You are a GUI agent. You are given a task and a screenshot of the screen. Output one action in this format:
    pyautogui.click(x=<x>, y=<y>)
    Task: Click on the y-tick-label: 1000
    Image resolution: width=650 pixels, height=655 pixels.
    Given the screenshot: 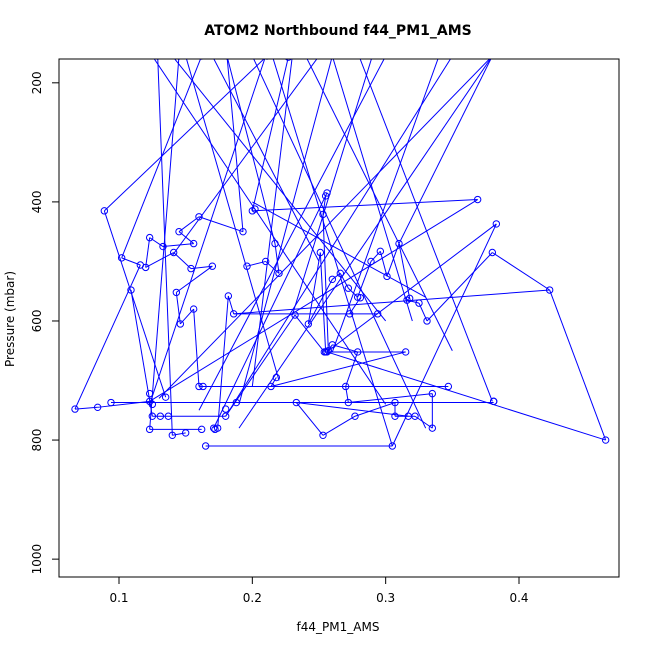 What is the action you would take?
    pyautogui.click(x=37, y=559)
    